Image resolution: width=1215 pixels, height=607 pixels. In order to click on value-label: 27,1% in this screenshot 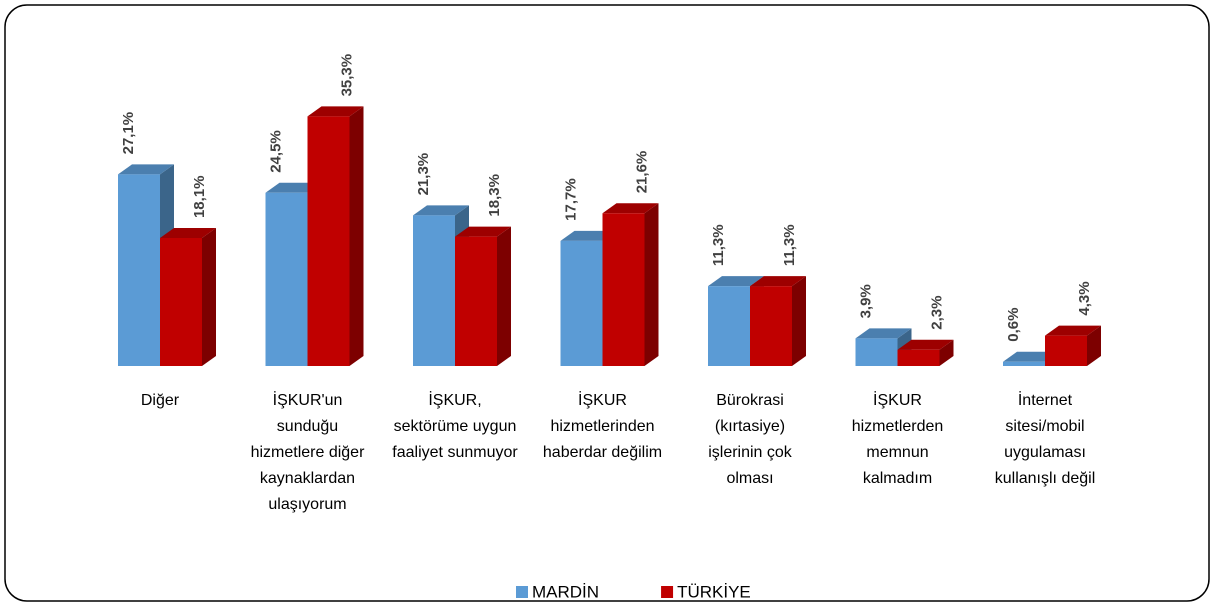, I will do `click(128, 133)`.